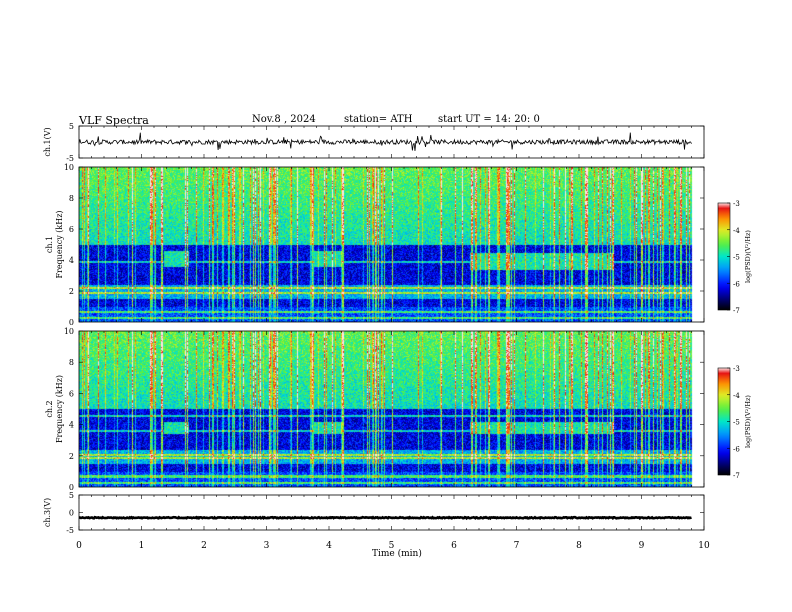  I want to click on ch1-spectrogram-colorbar-tick-label: -4, so click(736, 231).